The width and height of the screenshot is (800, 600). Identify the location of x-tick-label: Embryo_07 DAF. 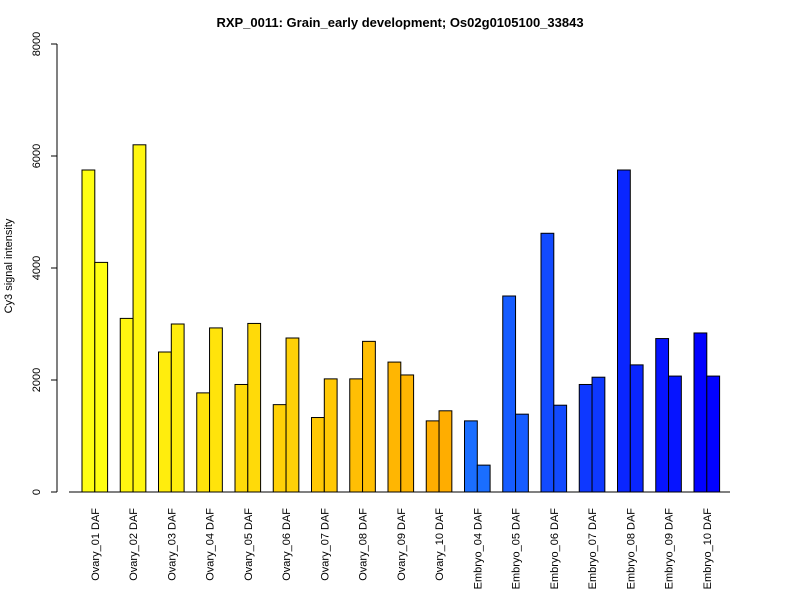
(593, 549).